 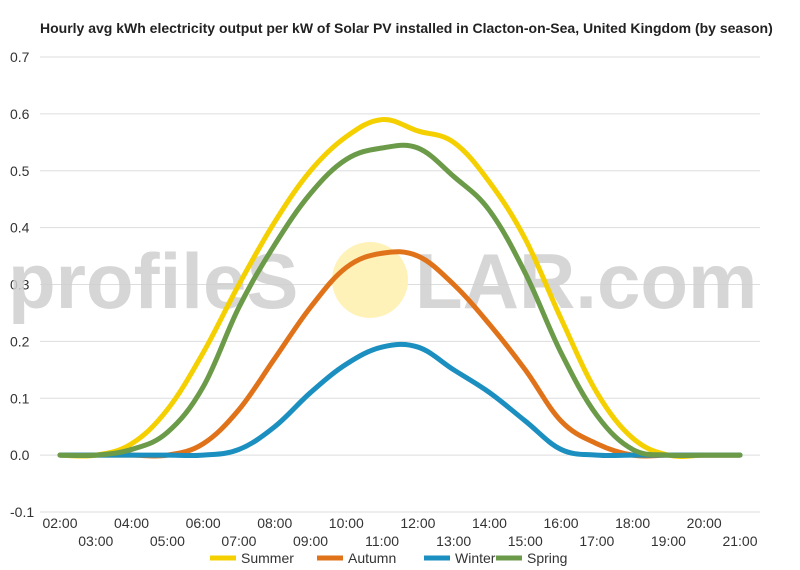 What do you see at coordinates (153, 281) in the screenshot?
I see `watermark-text-left: profileS` at bounding box center [153, 281].